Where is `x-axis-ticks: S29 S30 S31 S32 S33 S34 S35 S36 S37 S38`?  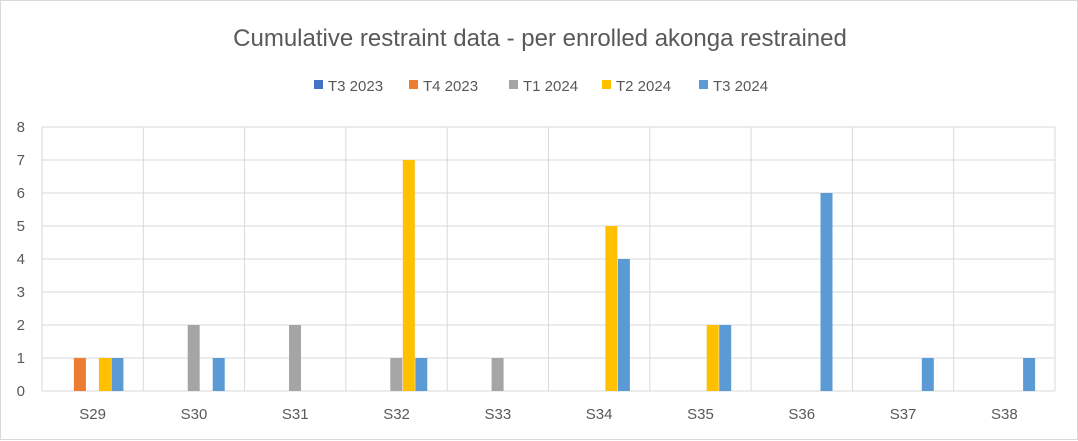 x-axis-ticks: S29 S30 S31 S32 S33 S34 S35 S36 S37 S38 is located at coordinates (548, 414).